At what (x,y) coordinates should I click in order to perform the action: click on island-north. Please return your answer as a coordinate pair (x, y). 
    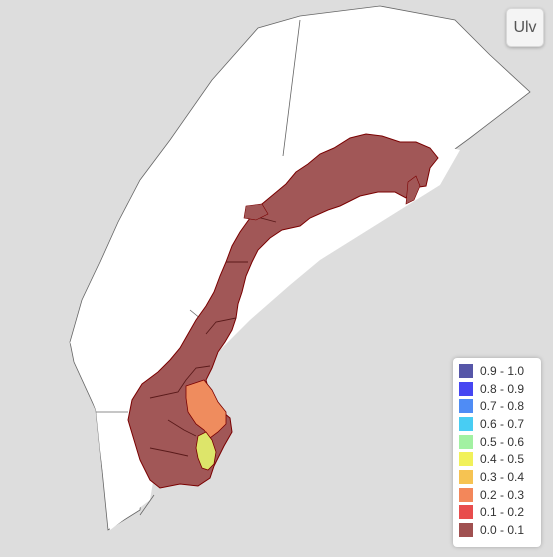
    Looking at the image, I should click on (413, 190).